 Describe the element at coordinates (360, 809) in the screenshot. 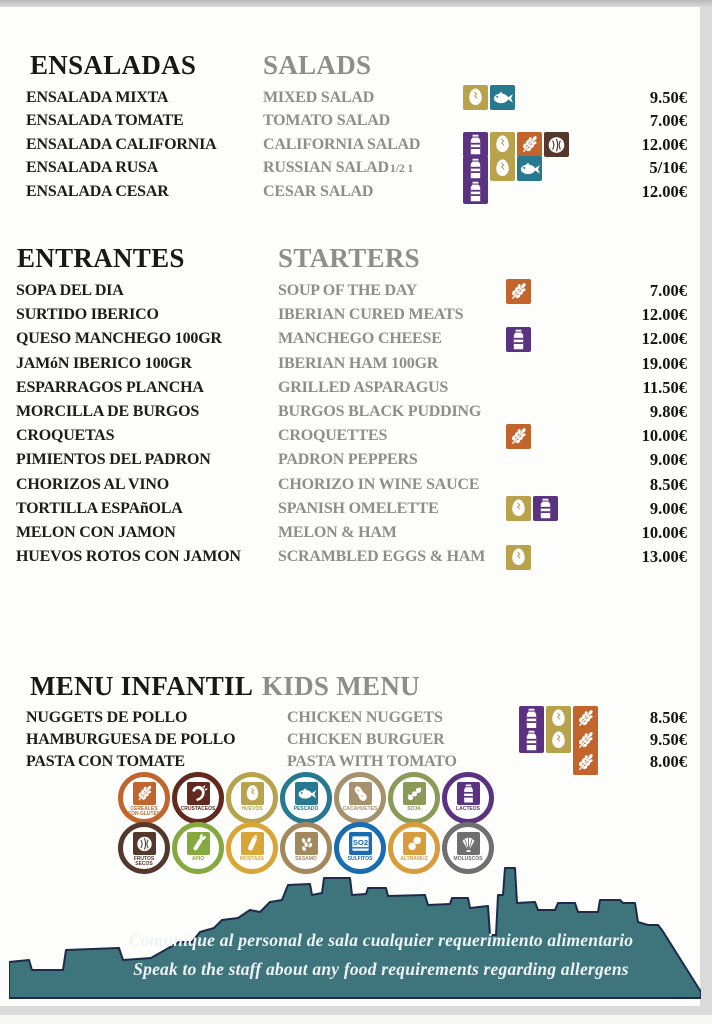

I see `legend-label: CACAHUETES` at that location.